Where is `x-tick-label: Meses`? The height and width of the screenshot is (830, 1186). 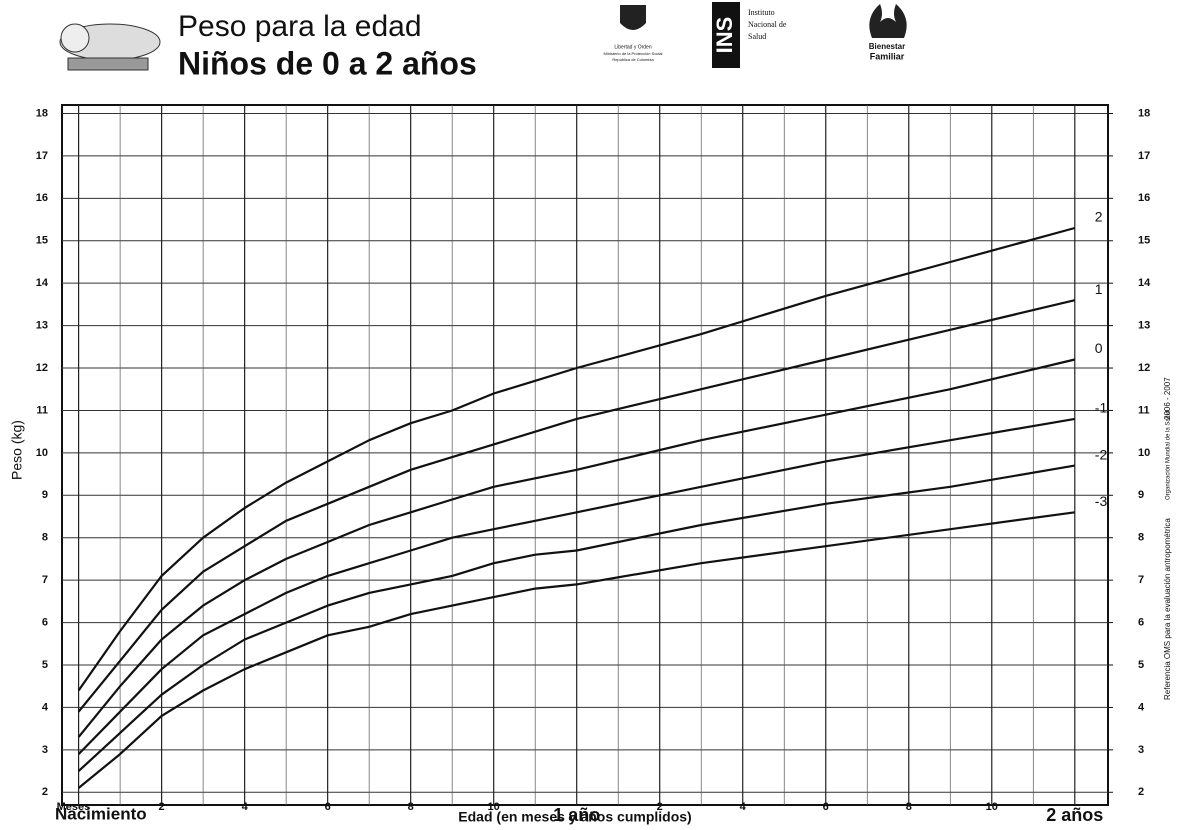
x-tick-label: Meses is located at coordinates (74, 807).